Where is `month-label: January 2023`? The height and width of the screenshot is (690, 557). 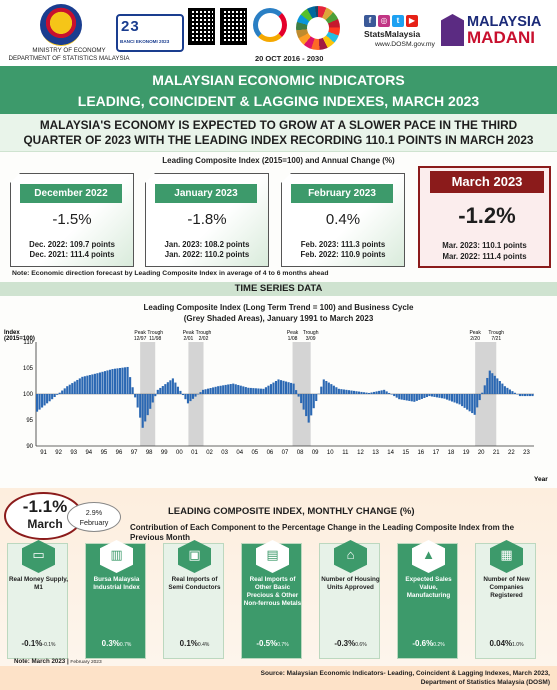
month-label: January 2023 is located at coordinates (206, 193).